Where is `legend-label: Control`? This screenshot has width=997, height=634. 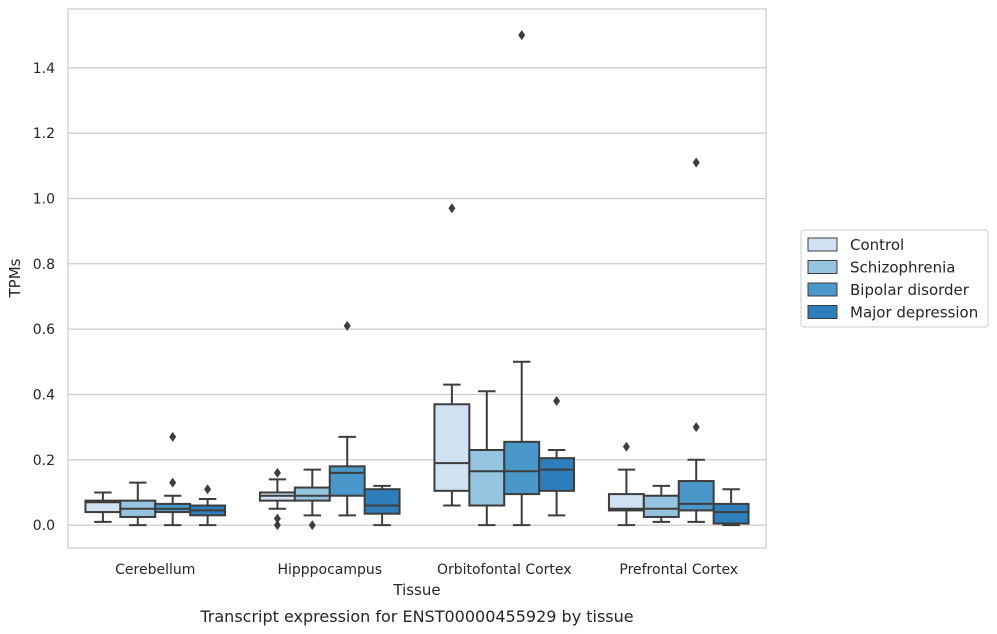 legend-label: Control is located at coordinates (877, 245).